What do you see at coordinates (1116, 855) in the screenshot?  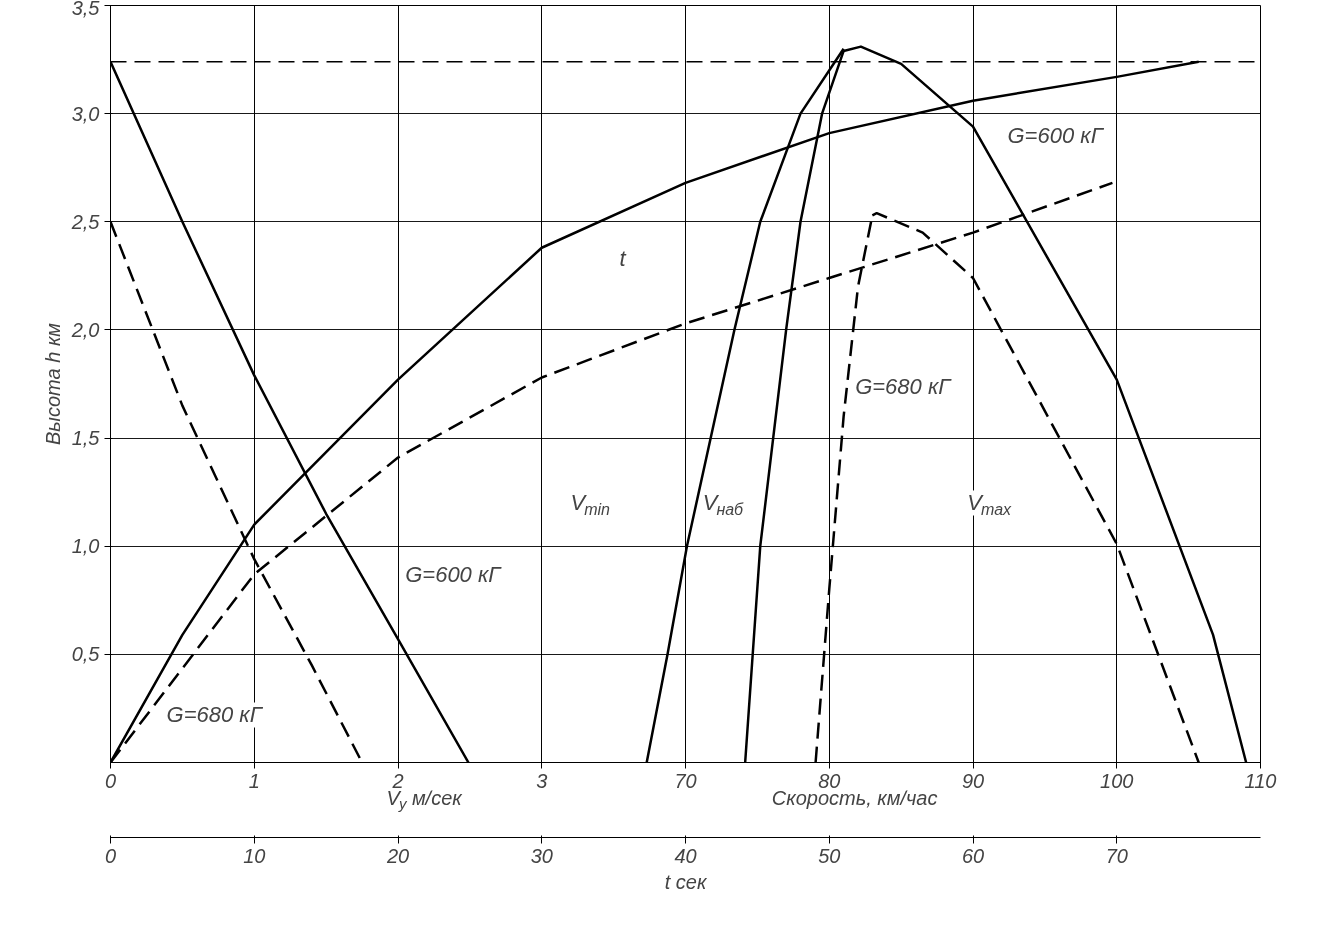 I see `x-tick-label: 70` at bounding box center [1116, 855].